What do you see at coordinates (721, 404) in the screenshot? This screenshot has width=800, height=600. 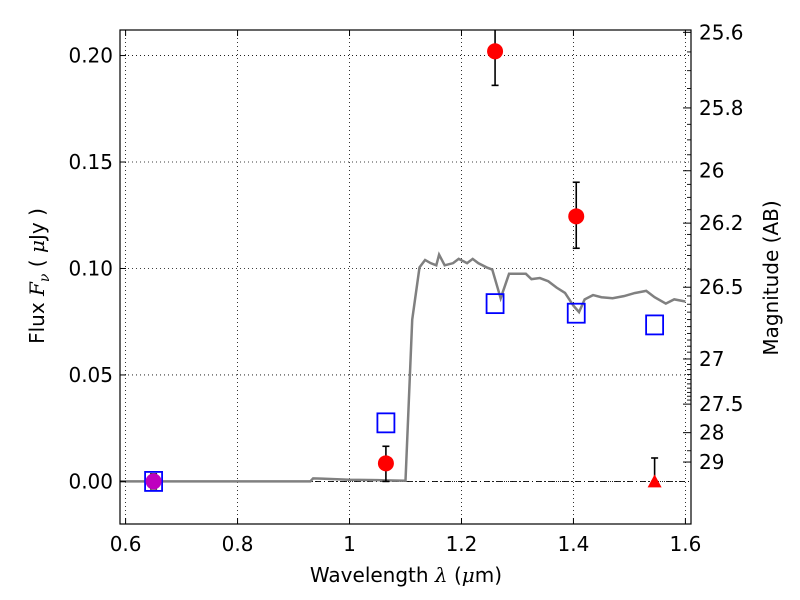 I see `y2-tick-label: 27.5` at bounding box center [721, 404].